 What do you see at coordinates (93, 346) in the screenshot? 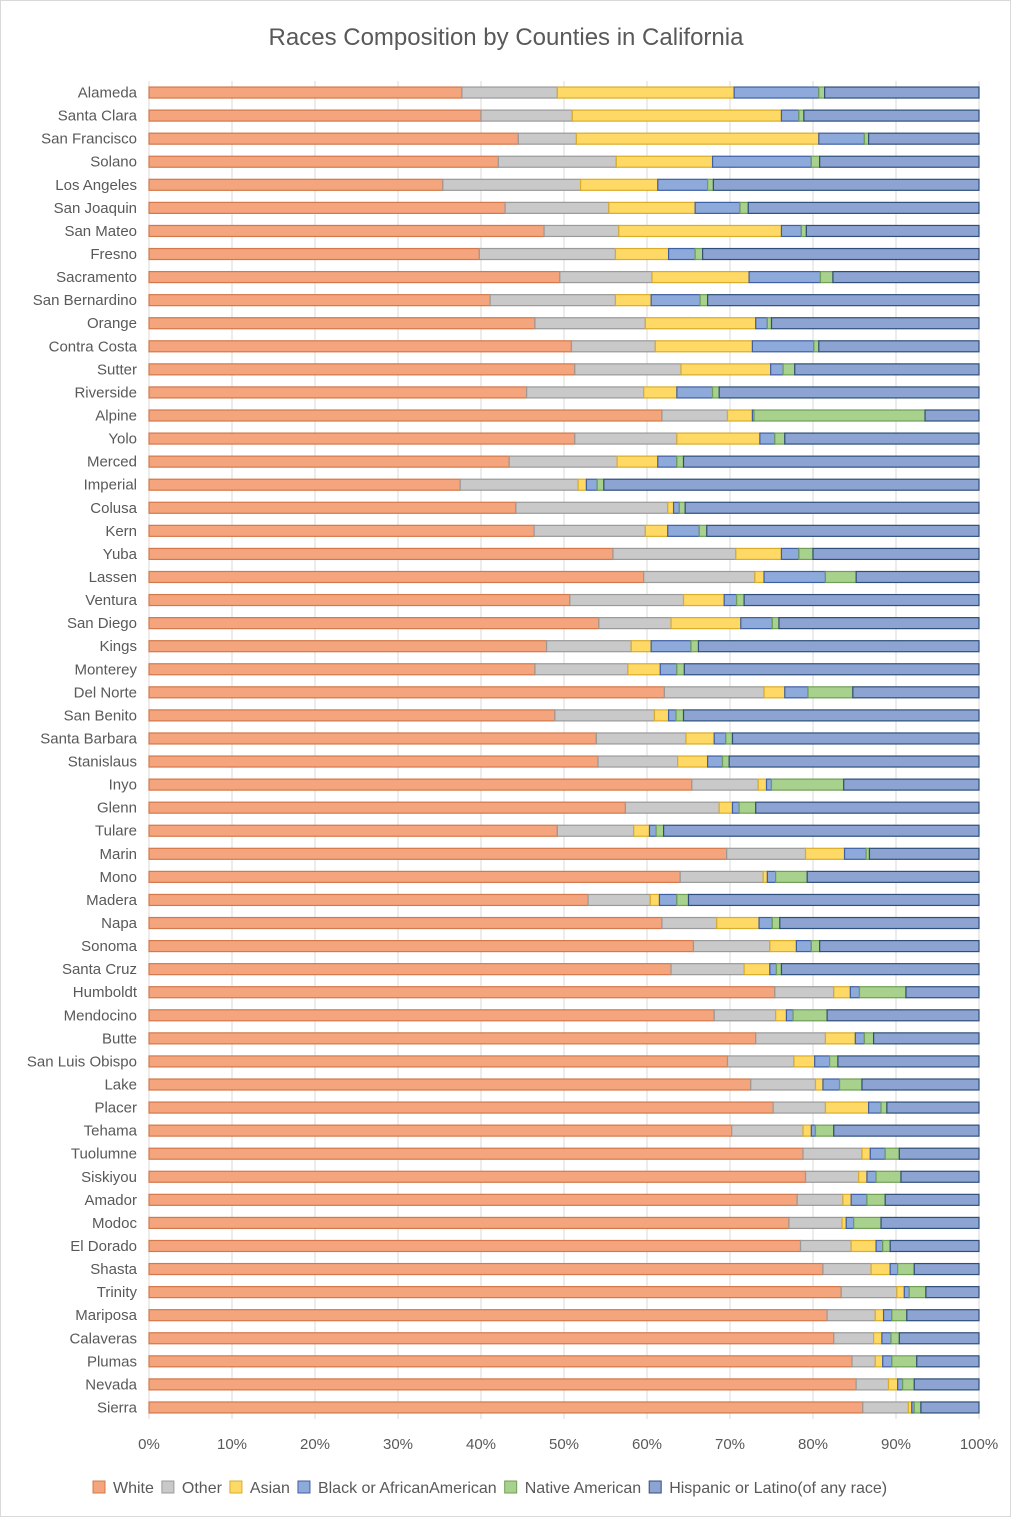
I see `category-label: Contra Costa` at bounding box center [93, 346].